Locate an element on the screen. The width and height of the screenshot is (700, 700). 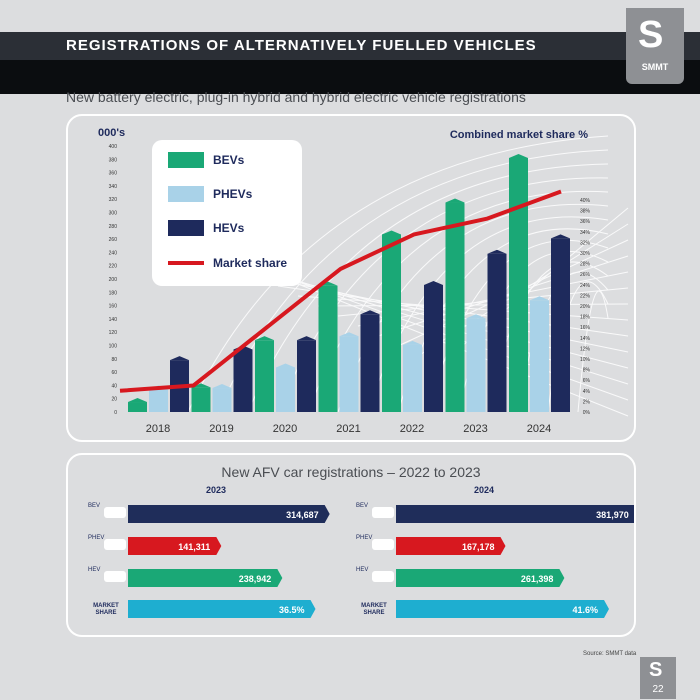
bar-tip-phevs-2021 is located at coordinates (349, 334).